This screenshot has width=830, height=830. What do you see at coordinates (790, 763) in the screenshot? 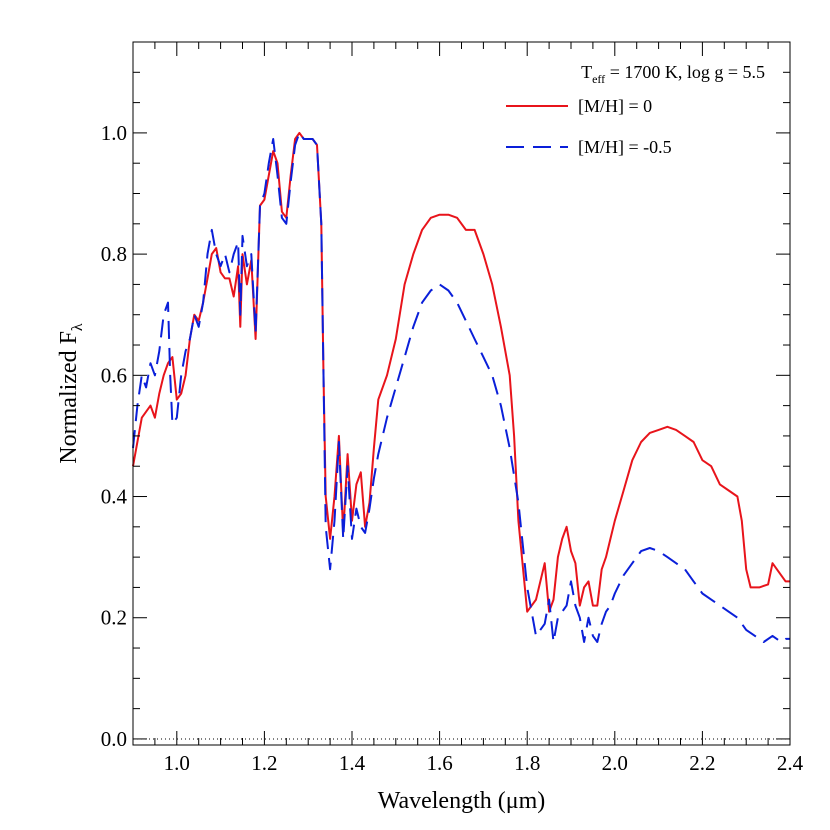
I see `x-tick-label: 2.4` at bounding box center [790, 763].